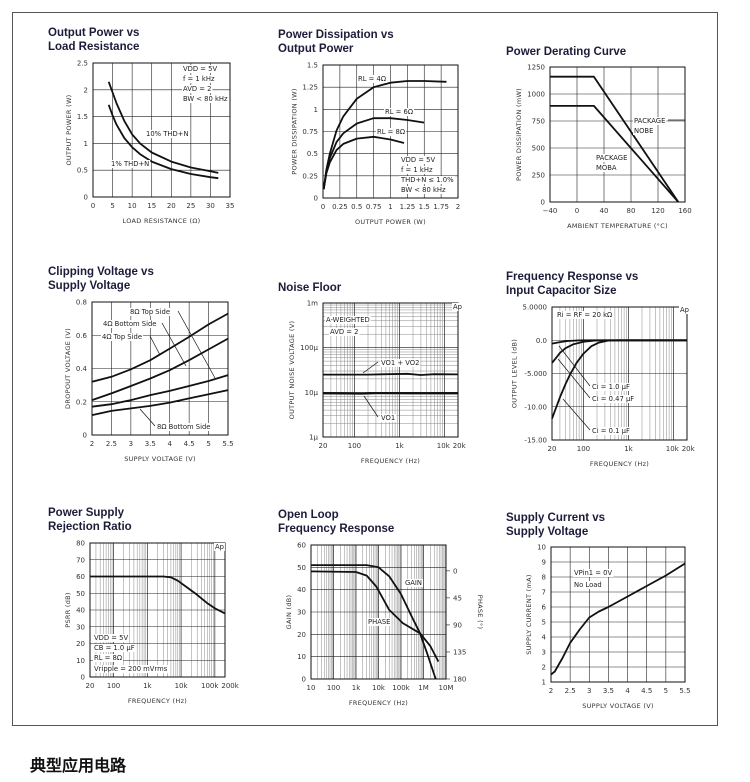  What do you see at coordinates (313, 438) in the screenshot?
I see `y-tick-label: 1µ` at bounding box center [313, 438].